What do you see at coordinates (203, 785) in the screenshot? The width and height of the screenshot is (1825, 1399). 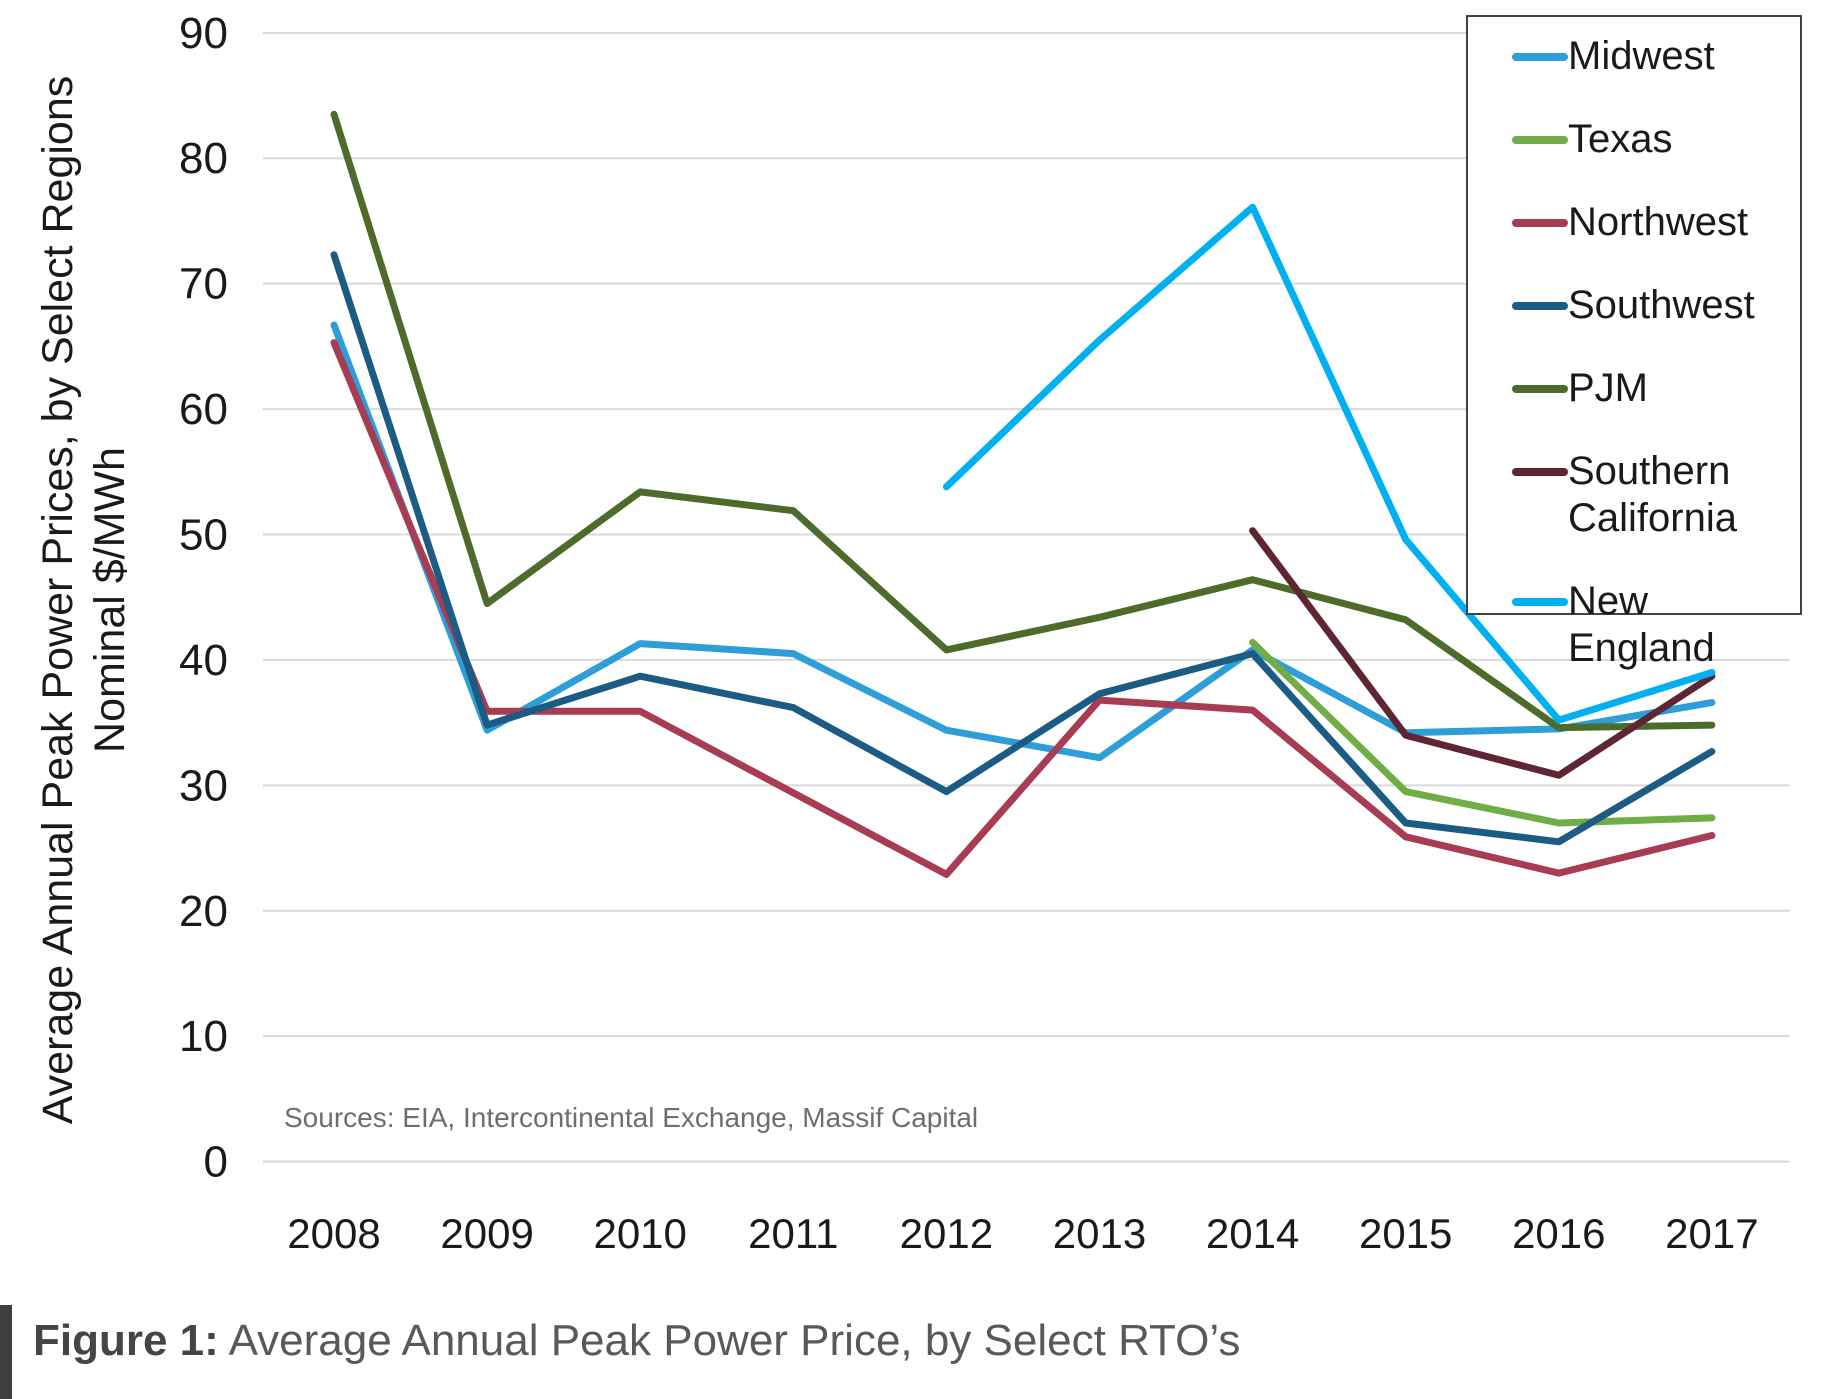 I see `y-tick-label-30: 30` at bounding box center [203, 785].